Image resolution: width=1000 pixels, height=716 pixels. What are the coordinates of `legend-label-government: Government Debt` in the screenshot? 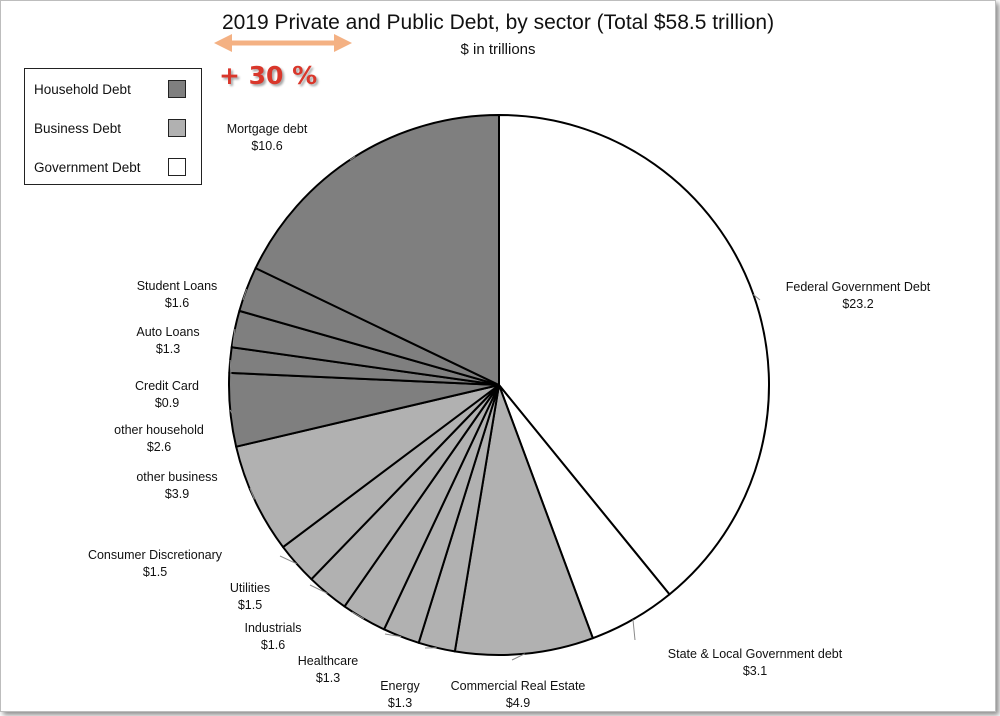 It's located at (87, 167).